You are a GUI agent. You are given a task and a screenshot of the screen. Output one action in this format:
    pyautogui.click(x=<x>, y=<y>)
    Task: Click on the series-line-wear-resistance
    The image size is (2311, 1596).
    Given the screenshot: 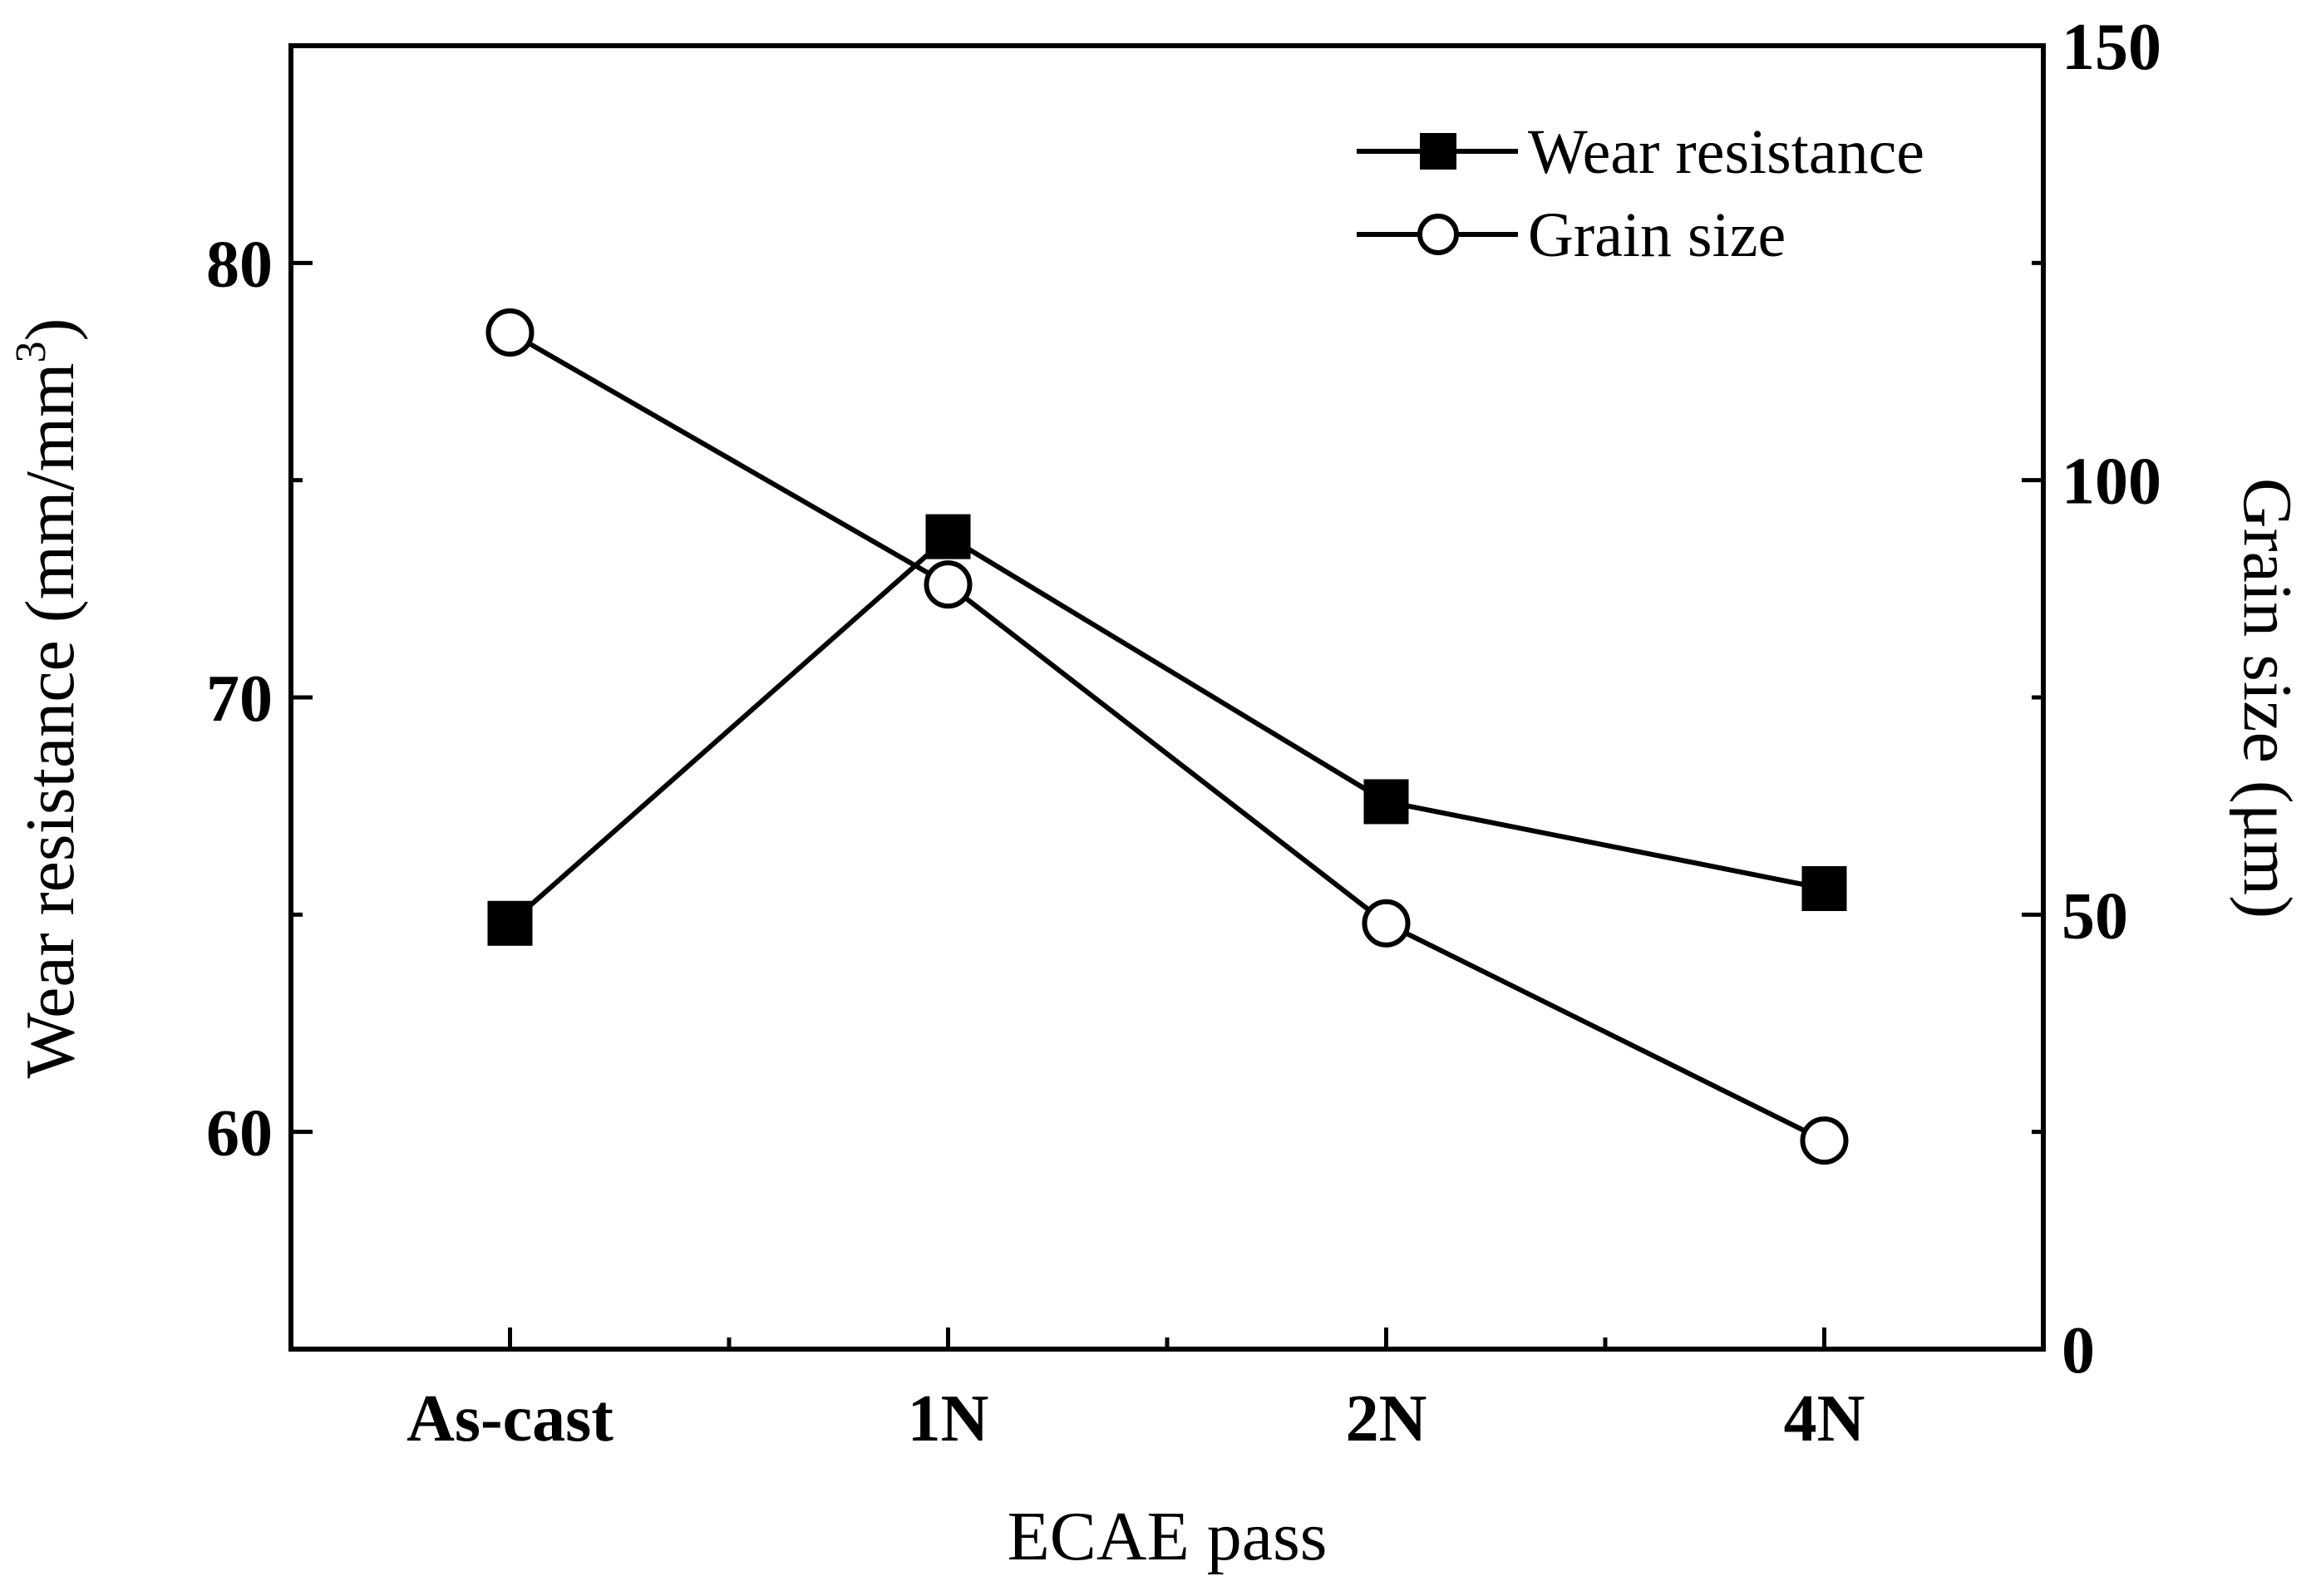 What is the action you would take?
    pyautogui.click(x=1167, y=729)
    